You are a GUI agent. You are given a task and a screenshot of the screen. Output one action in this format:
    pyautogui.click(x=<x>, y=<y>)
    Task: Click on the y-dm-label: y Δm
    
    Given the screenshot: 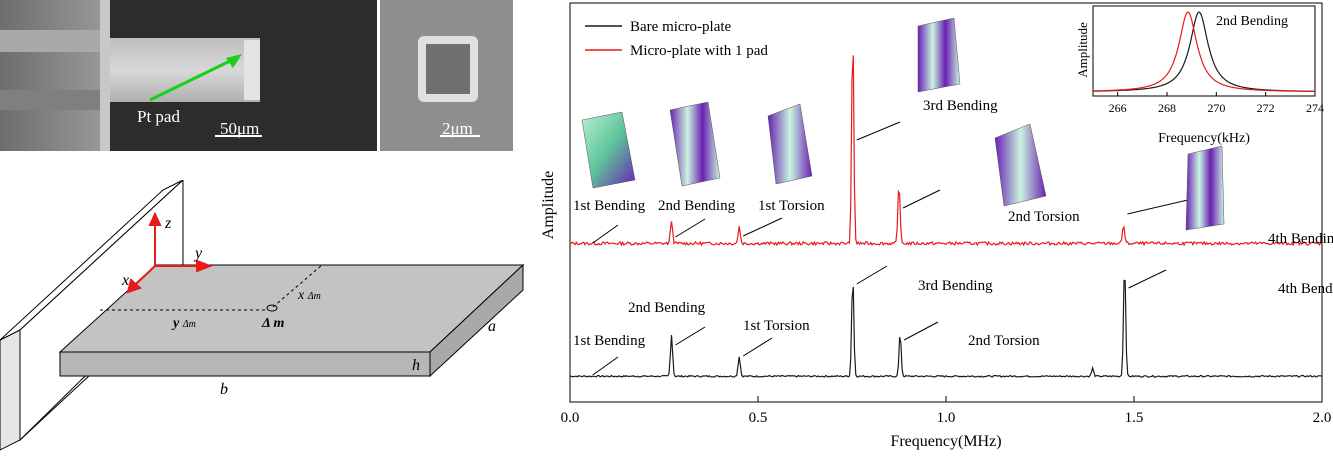 What is the action you would take?
    pyautogui.click(x=183, y=323)
    